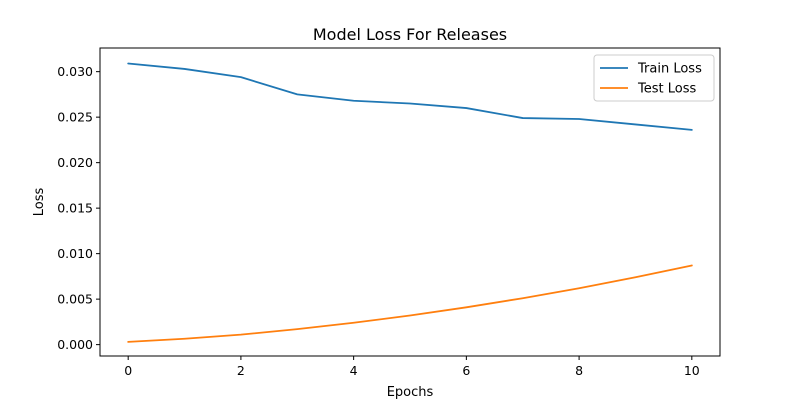 The image size is (800, 400). Describe the element at coordinates (75, 344) in the screenshot. I see `y-tick-label: 0.000` at that location.